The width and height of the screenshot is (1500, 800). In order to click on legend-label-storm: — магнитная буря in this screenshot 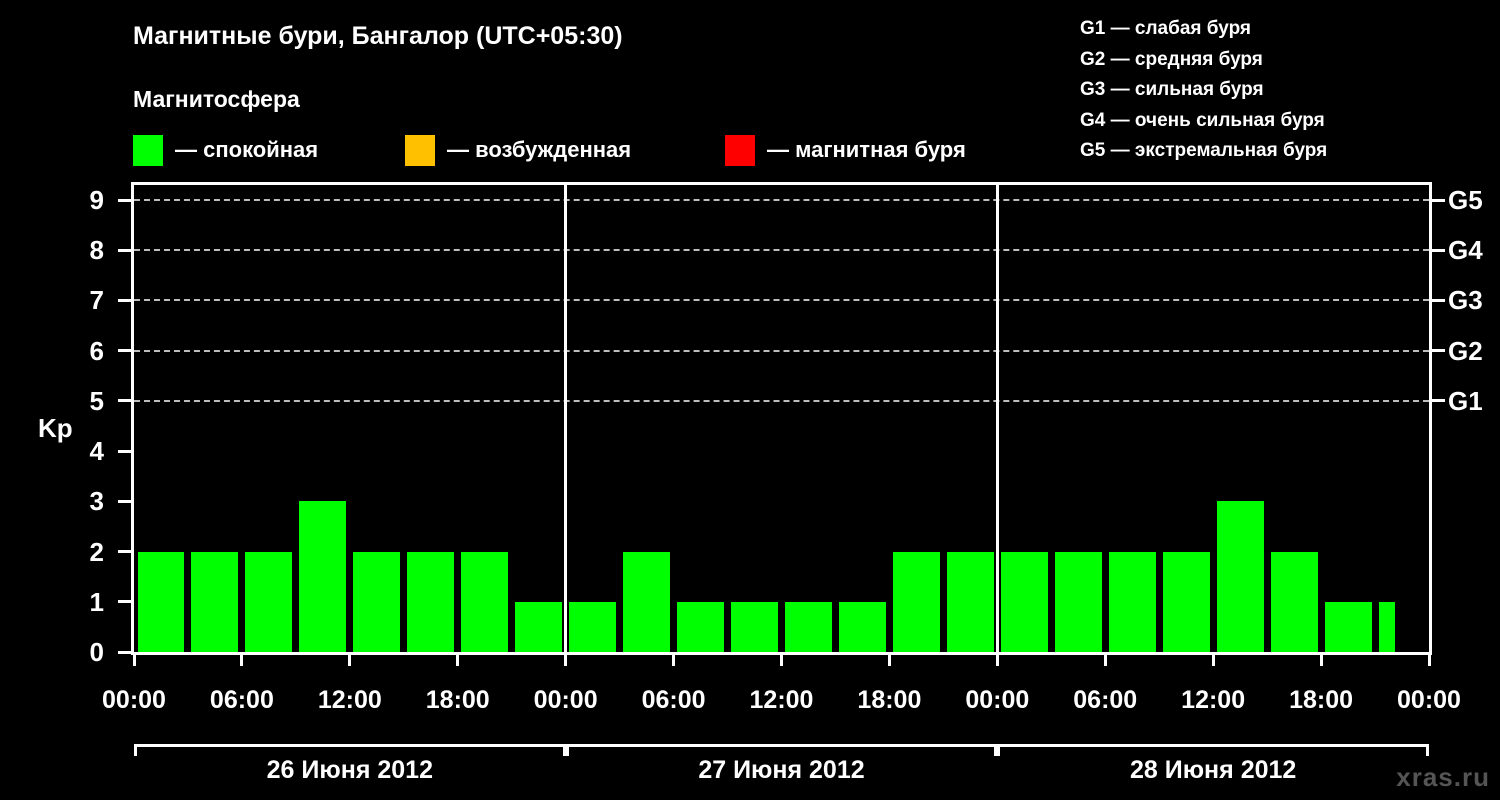, I will do `click(866, 149)`.